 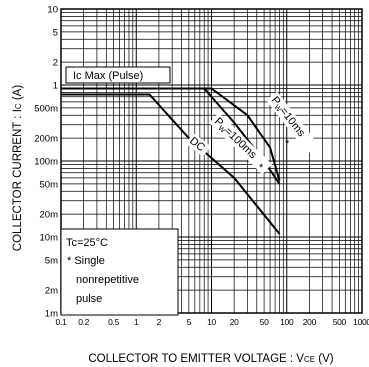 I want to click on pw10-w: W, so click(x=277, y=109).